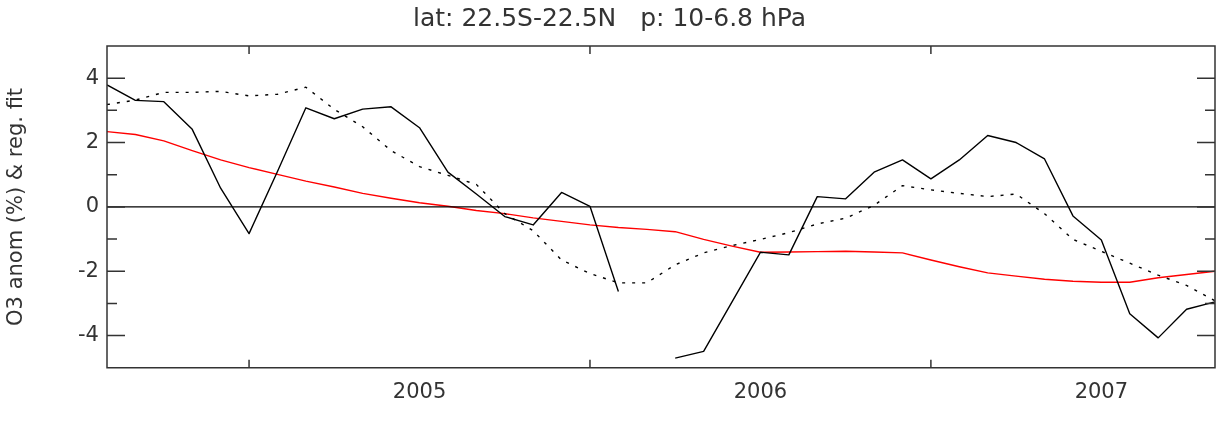  Describe the element at coordinates (88, 334) in the screenshot. I see `y-tick-label: -4` at that location.